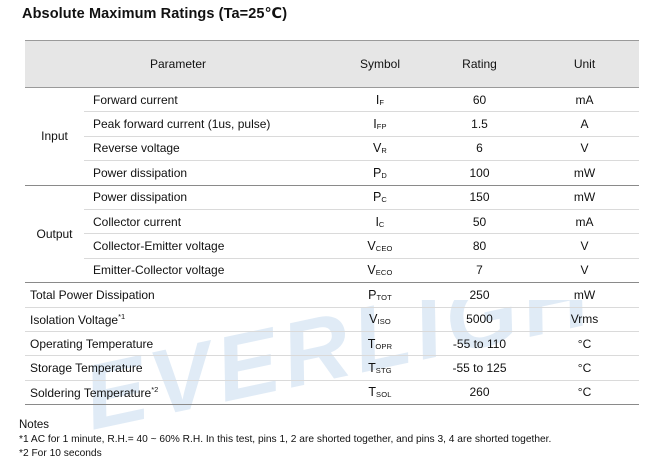 The width and height of the screenshot is (650, 475). I want to click on symbol-cell: TSTG, so click(380, 368).